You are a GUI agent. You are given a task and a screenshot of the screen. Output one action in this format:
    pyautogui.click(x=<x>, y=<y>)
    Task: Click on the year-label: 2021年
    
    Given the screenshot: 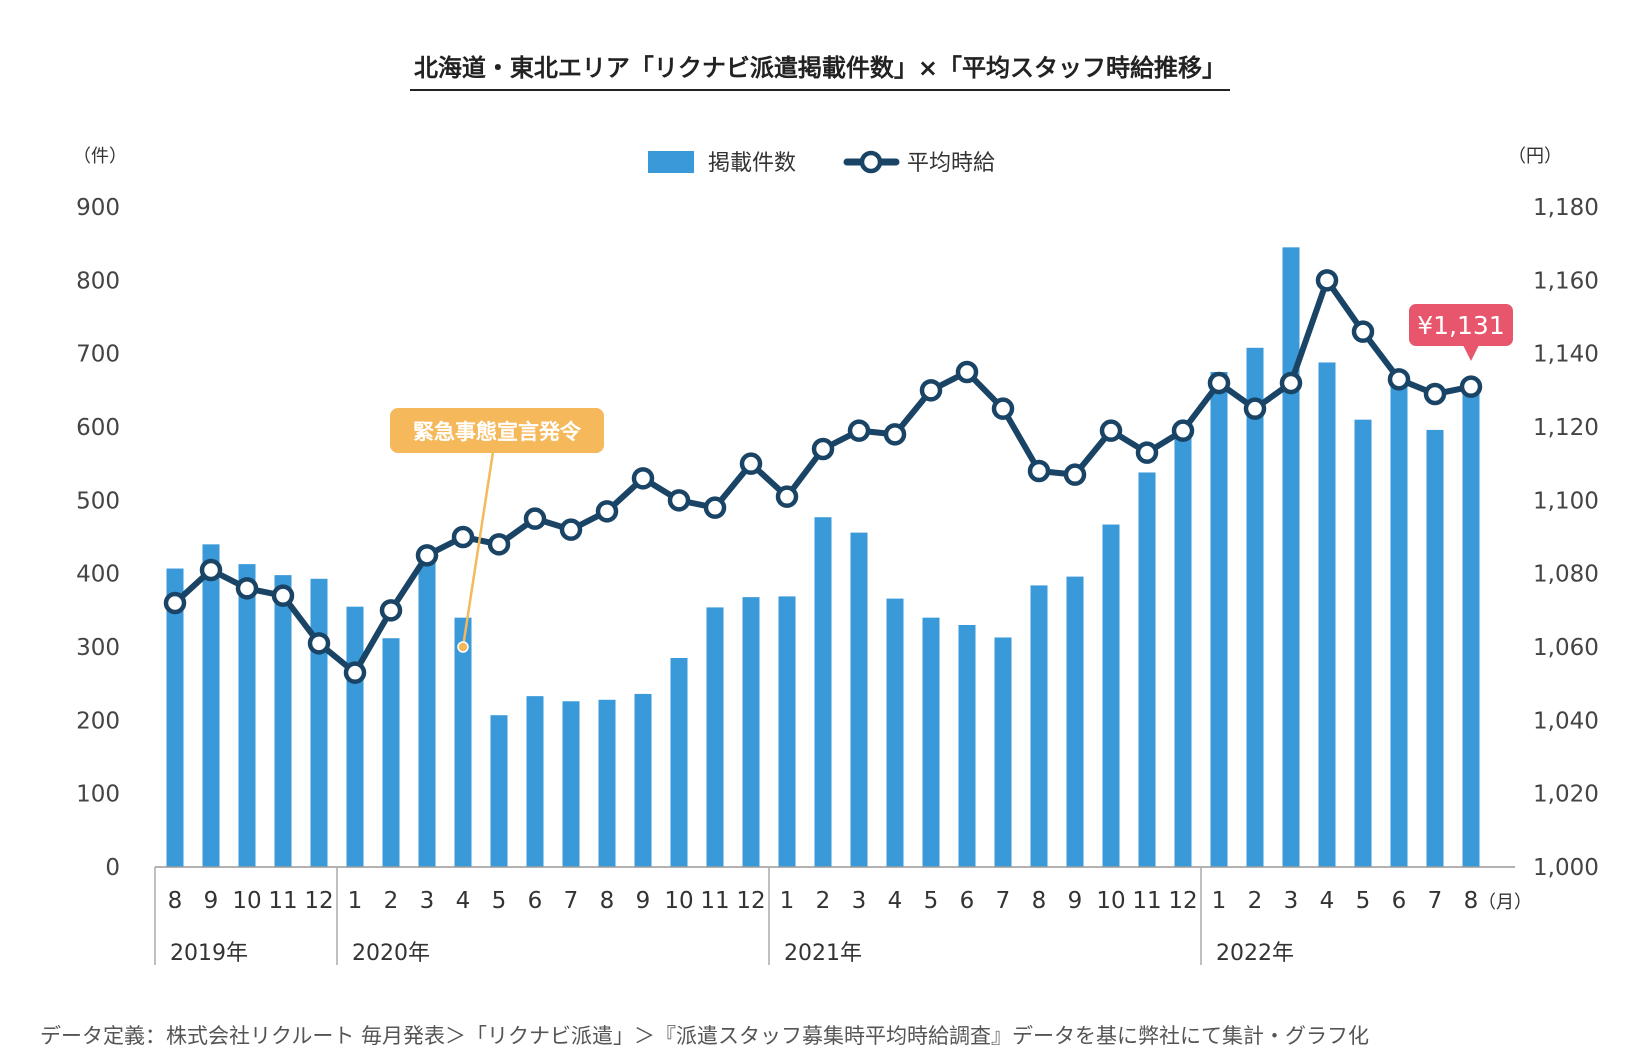 What is the action you would take?
    pyautogui.click(x=823, y=953)
    